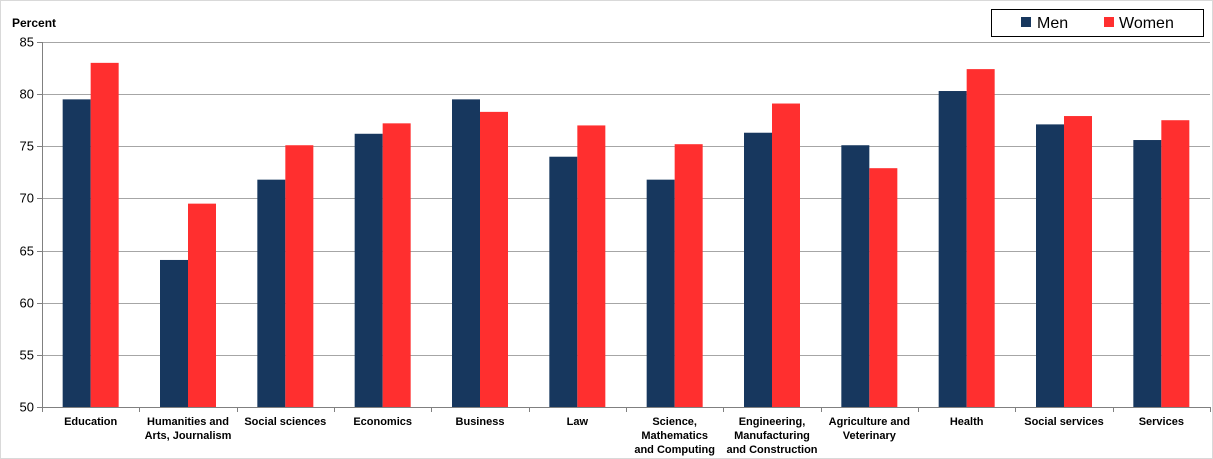 Image resolution: width=1213 pixels, height=459 pixels. Describe the element at coordinates (27, 407) in the screenshot. I see `y-tick-label: 50` at that location.